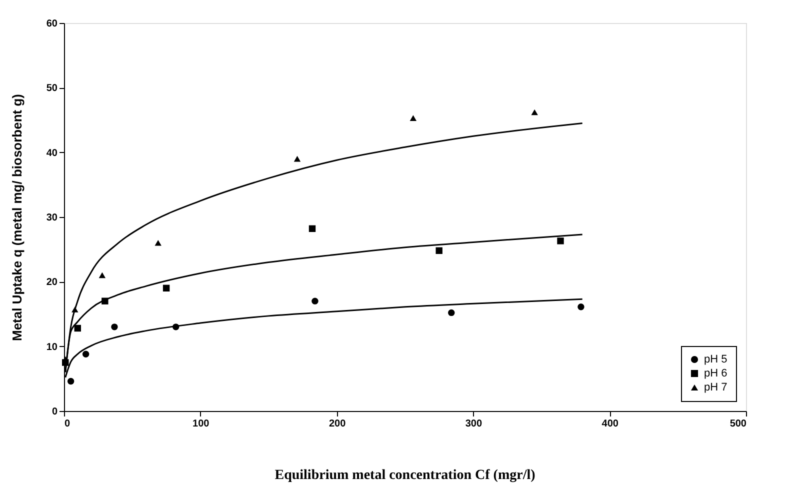  Describe the element at coordinates (610, 424) in the screenshot. I see `x-tick-label: 400` at that location.